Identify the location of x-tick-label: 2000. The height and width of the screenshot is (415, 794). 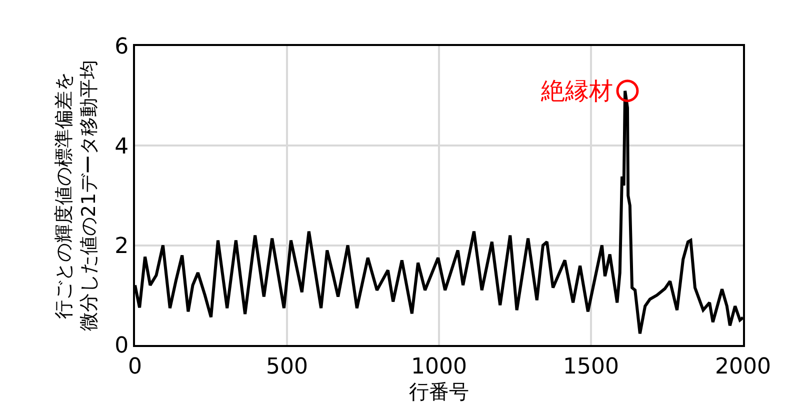
(743, 367).